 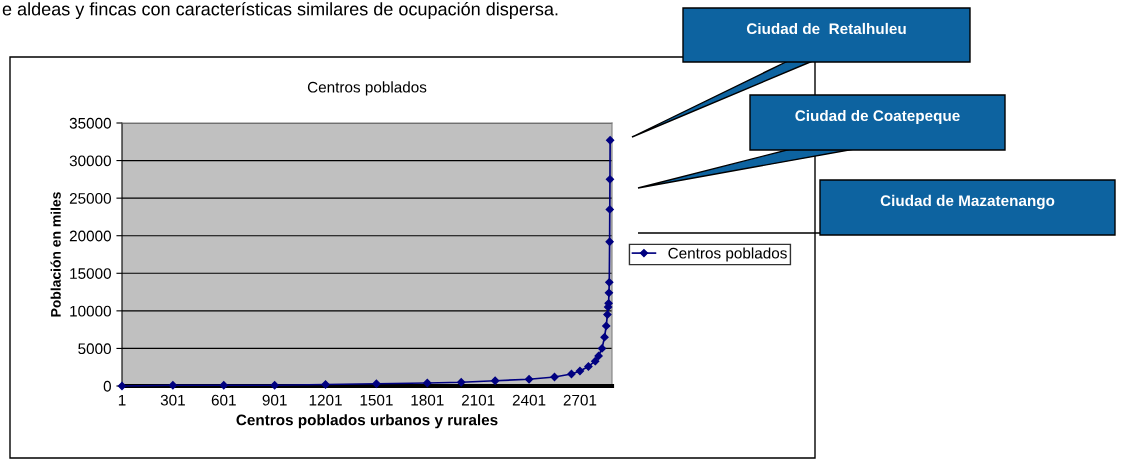 What do you see at coordinates (826, 28) in the screenshot?
I see `text: Ciudad de Retalhuleu` at bounding box center [826, 28].